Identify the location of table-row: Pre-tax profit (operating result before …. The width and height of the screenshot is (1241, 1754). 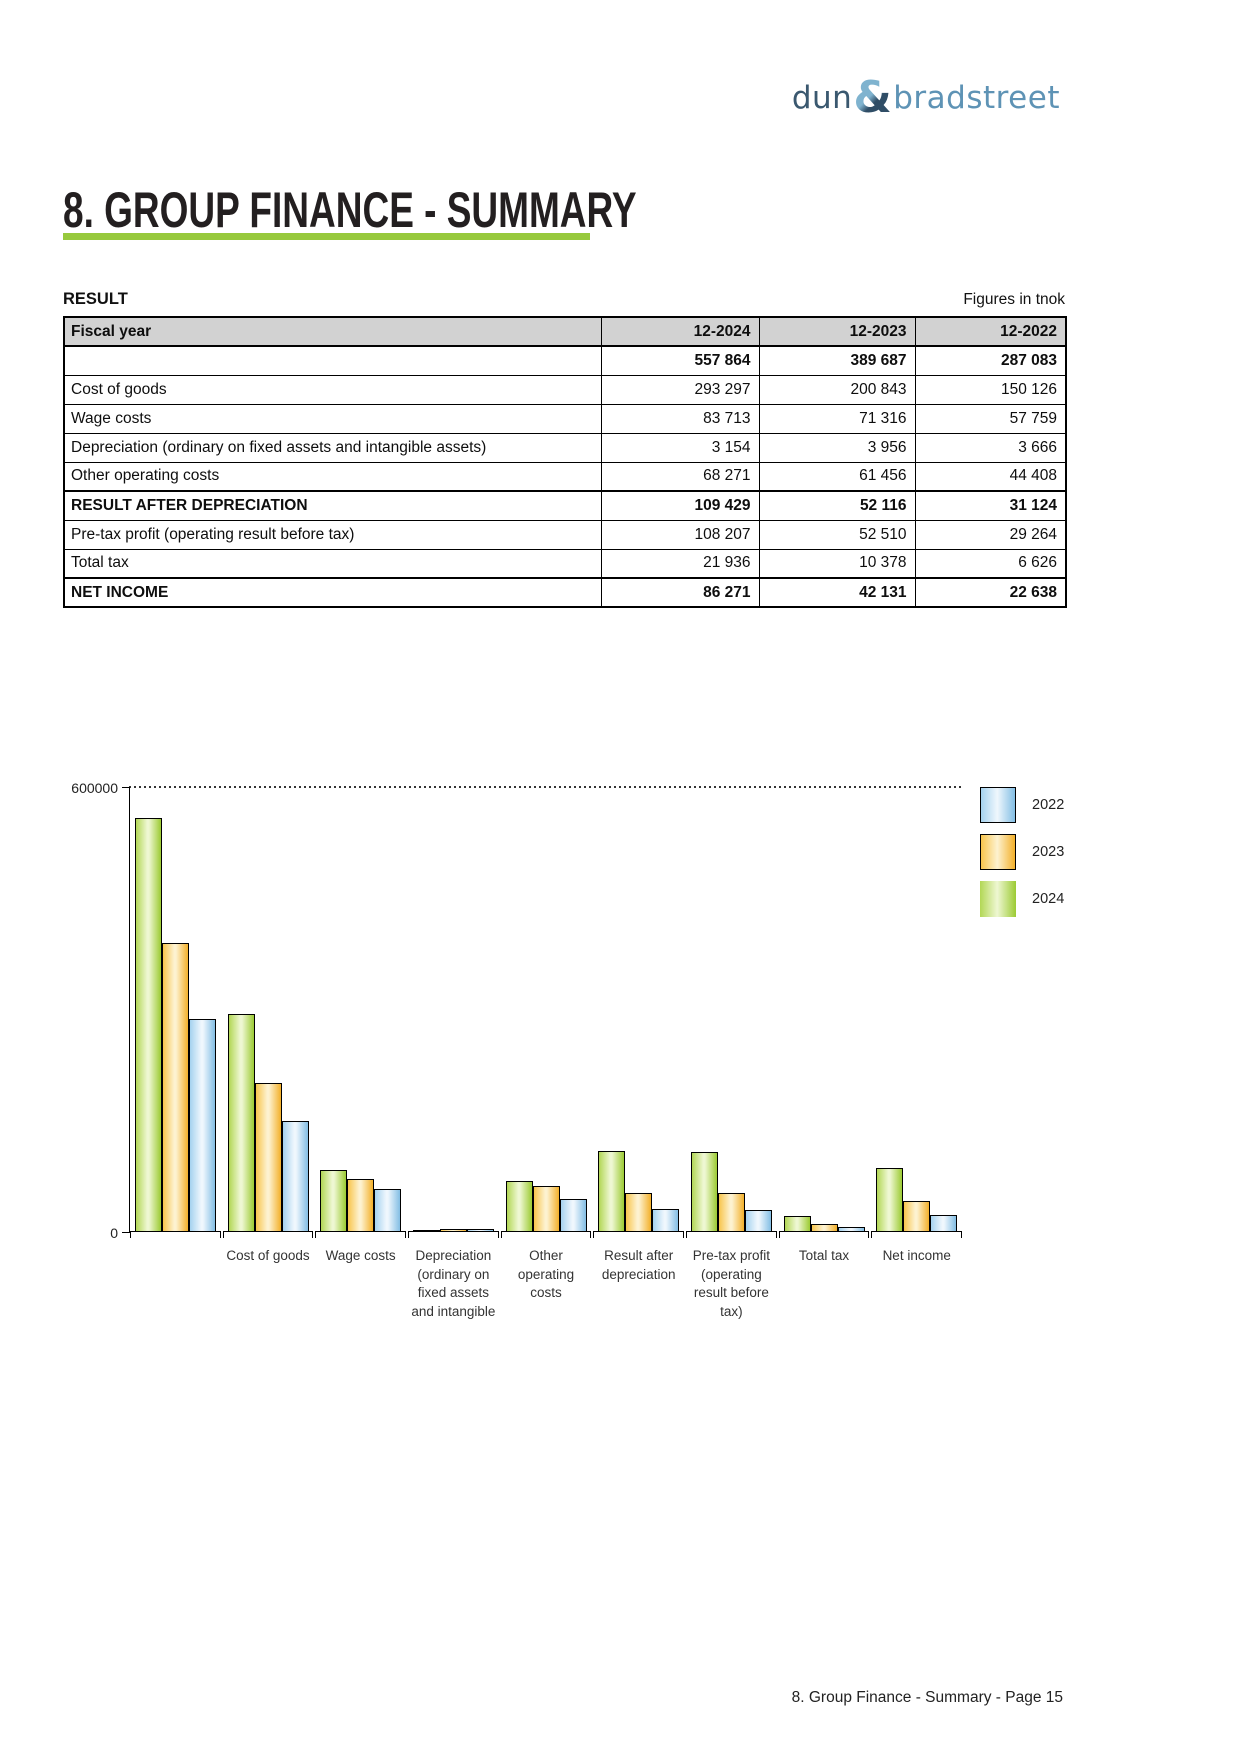
(565, 534).